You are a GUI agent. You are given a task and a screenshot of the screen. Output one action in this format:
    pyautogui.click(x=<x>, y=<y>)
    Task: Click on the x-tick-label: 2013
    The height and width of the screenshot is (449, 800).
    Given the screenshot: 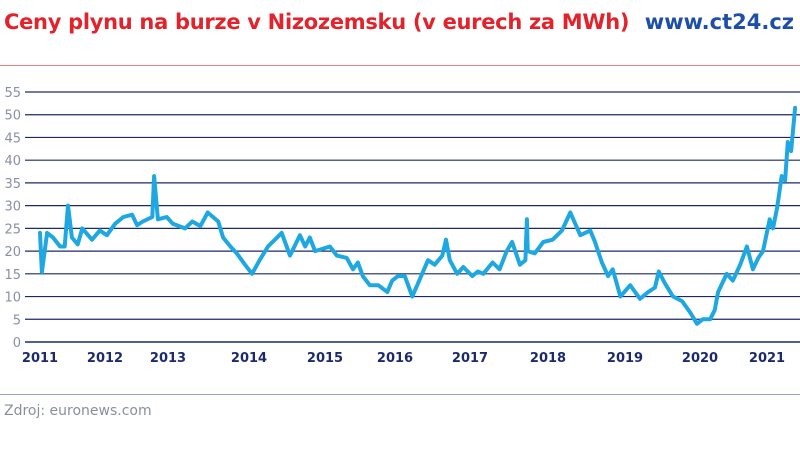 What is the action you would take?
    pyautogui.click(x=168, y=358)
    